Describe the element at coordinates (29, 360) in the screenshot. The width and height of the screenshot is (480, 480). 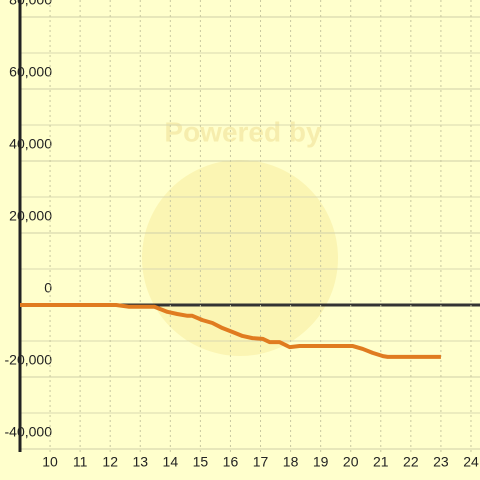
I see `y-tick-label: -20,000` at that location.